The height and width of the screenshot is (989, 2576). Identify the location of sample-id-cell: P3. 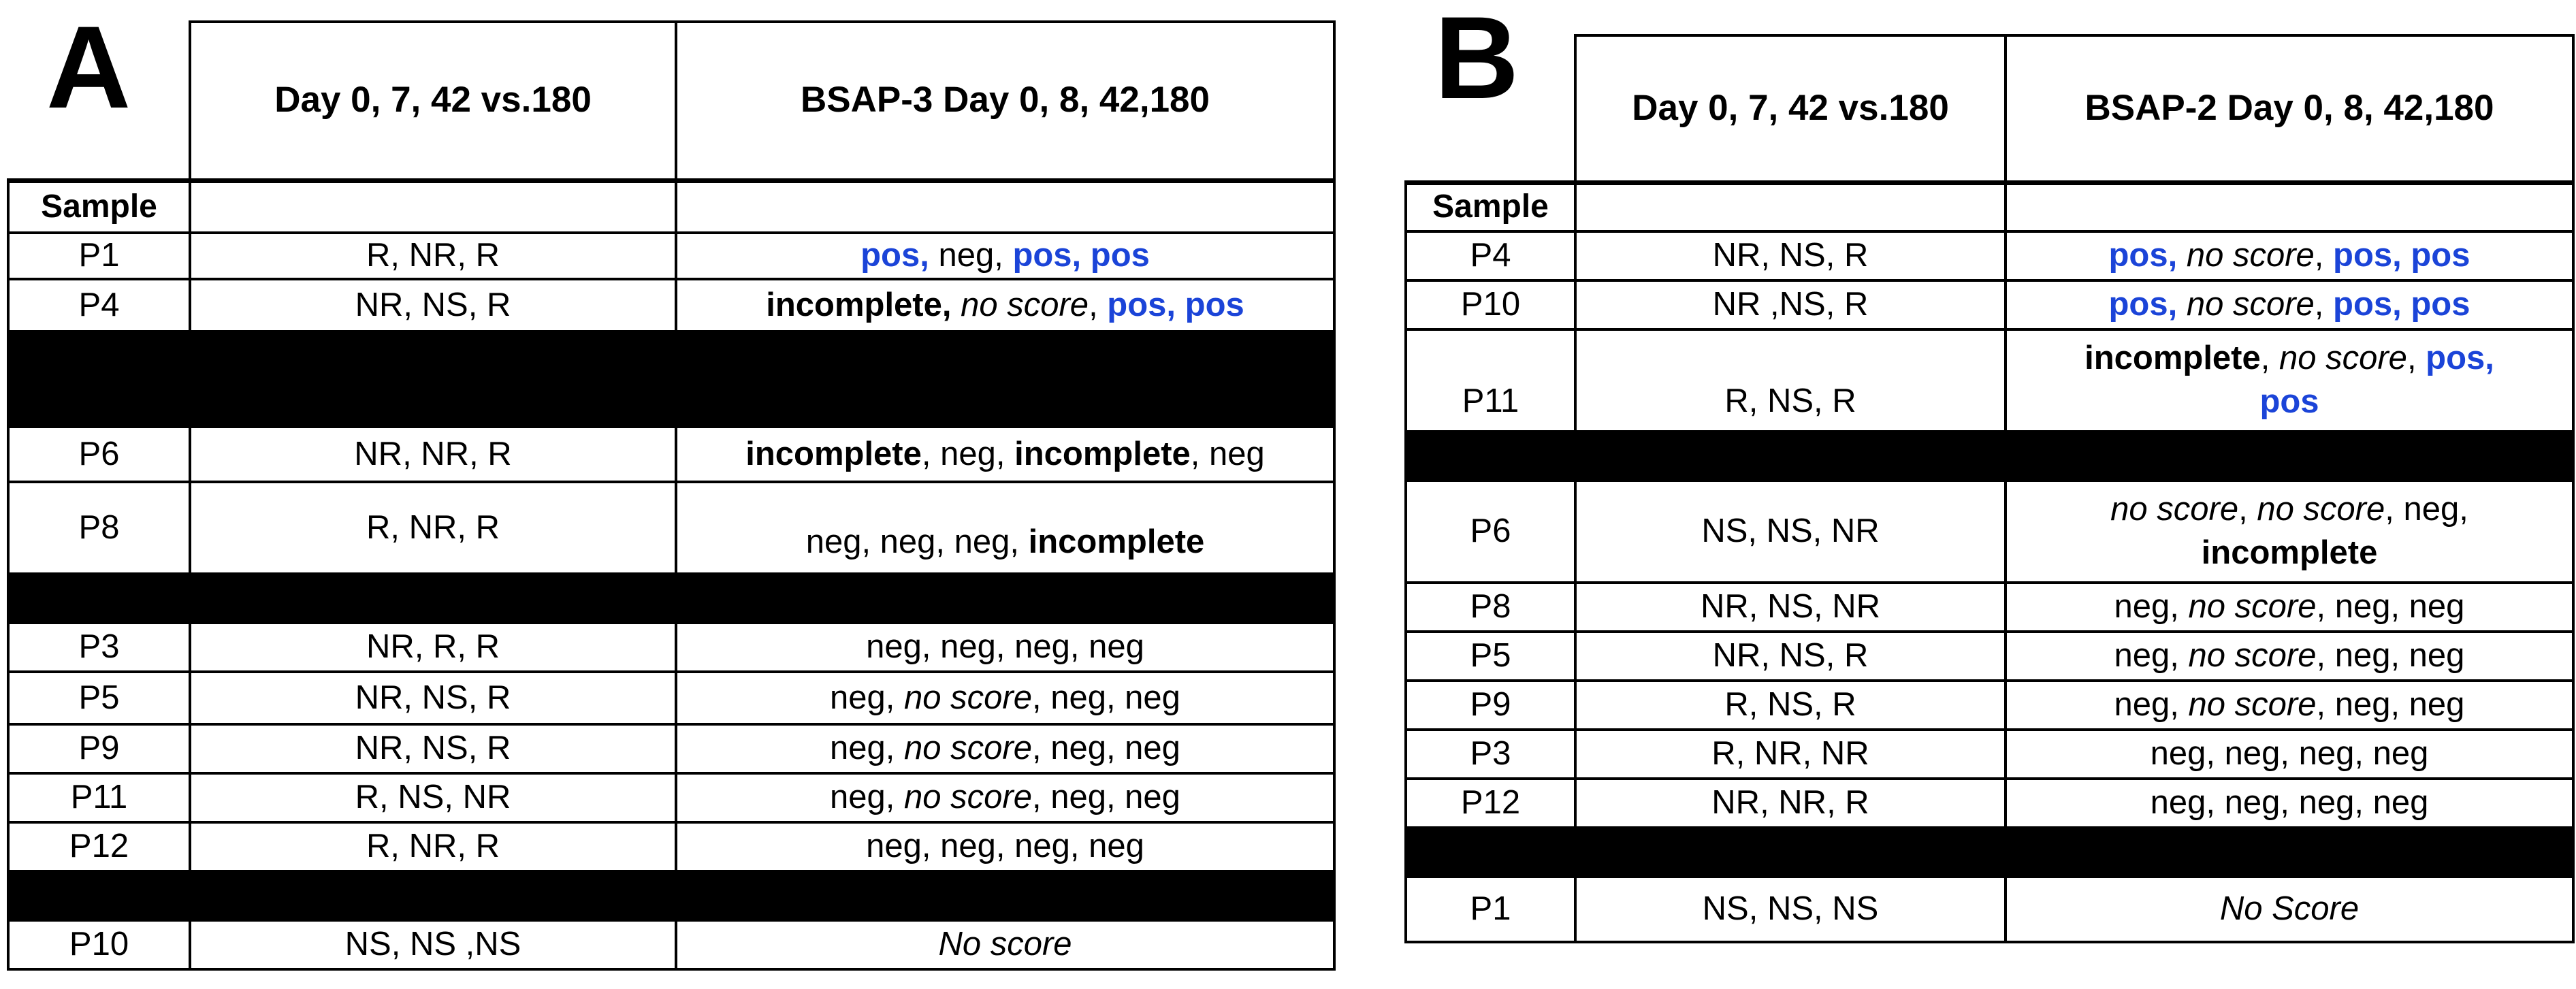
(1490, 754).